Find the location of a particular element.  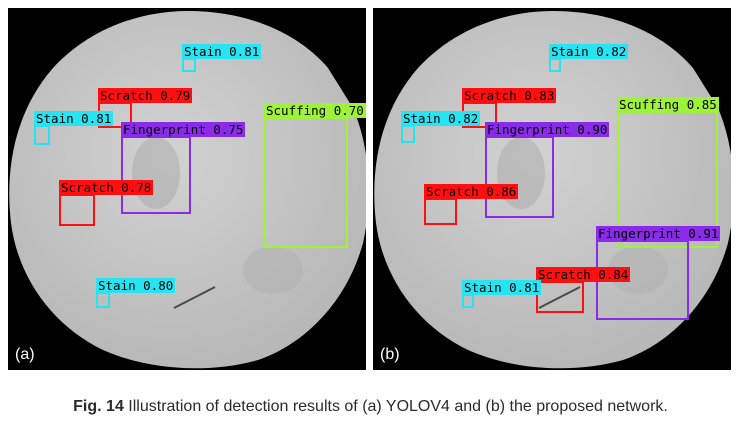

label-fingerprint: Fingerprint 0.91 is located at coordinates (658, 233).